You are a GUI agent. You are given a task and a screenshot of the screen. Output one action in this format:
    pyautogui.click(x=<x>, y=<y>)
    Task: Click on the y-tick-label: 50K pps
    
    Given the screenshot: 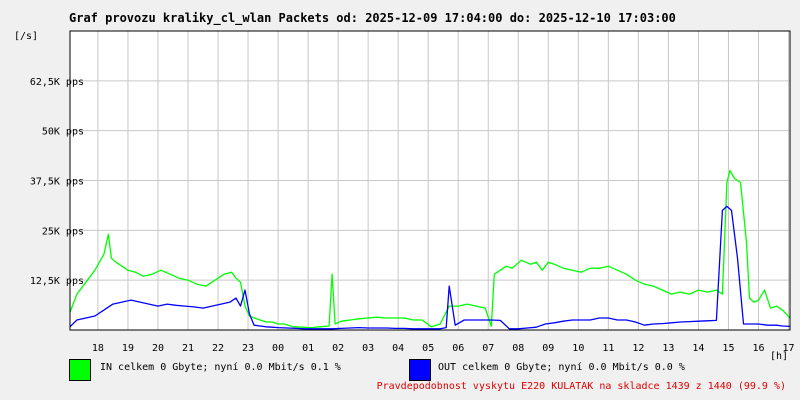 What is the action you would take?
    pyautogui.click(x=63, y=132)
    